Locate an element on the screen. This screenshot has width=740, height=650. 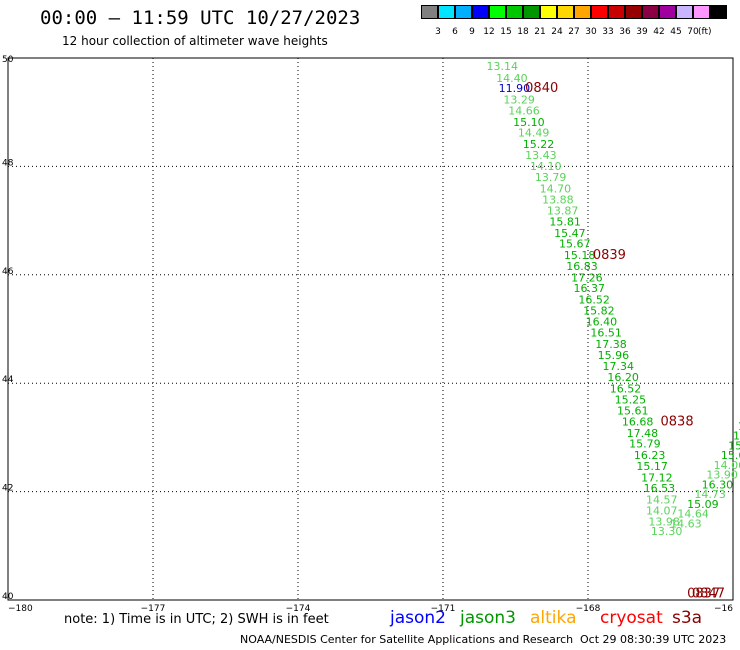
pass-time-label: 0840 is located at coordinates (541, 88).